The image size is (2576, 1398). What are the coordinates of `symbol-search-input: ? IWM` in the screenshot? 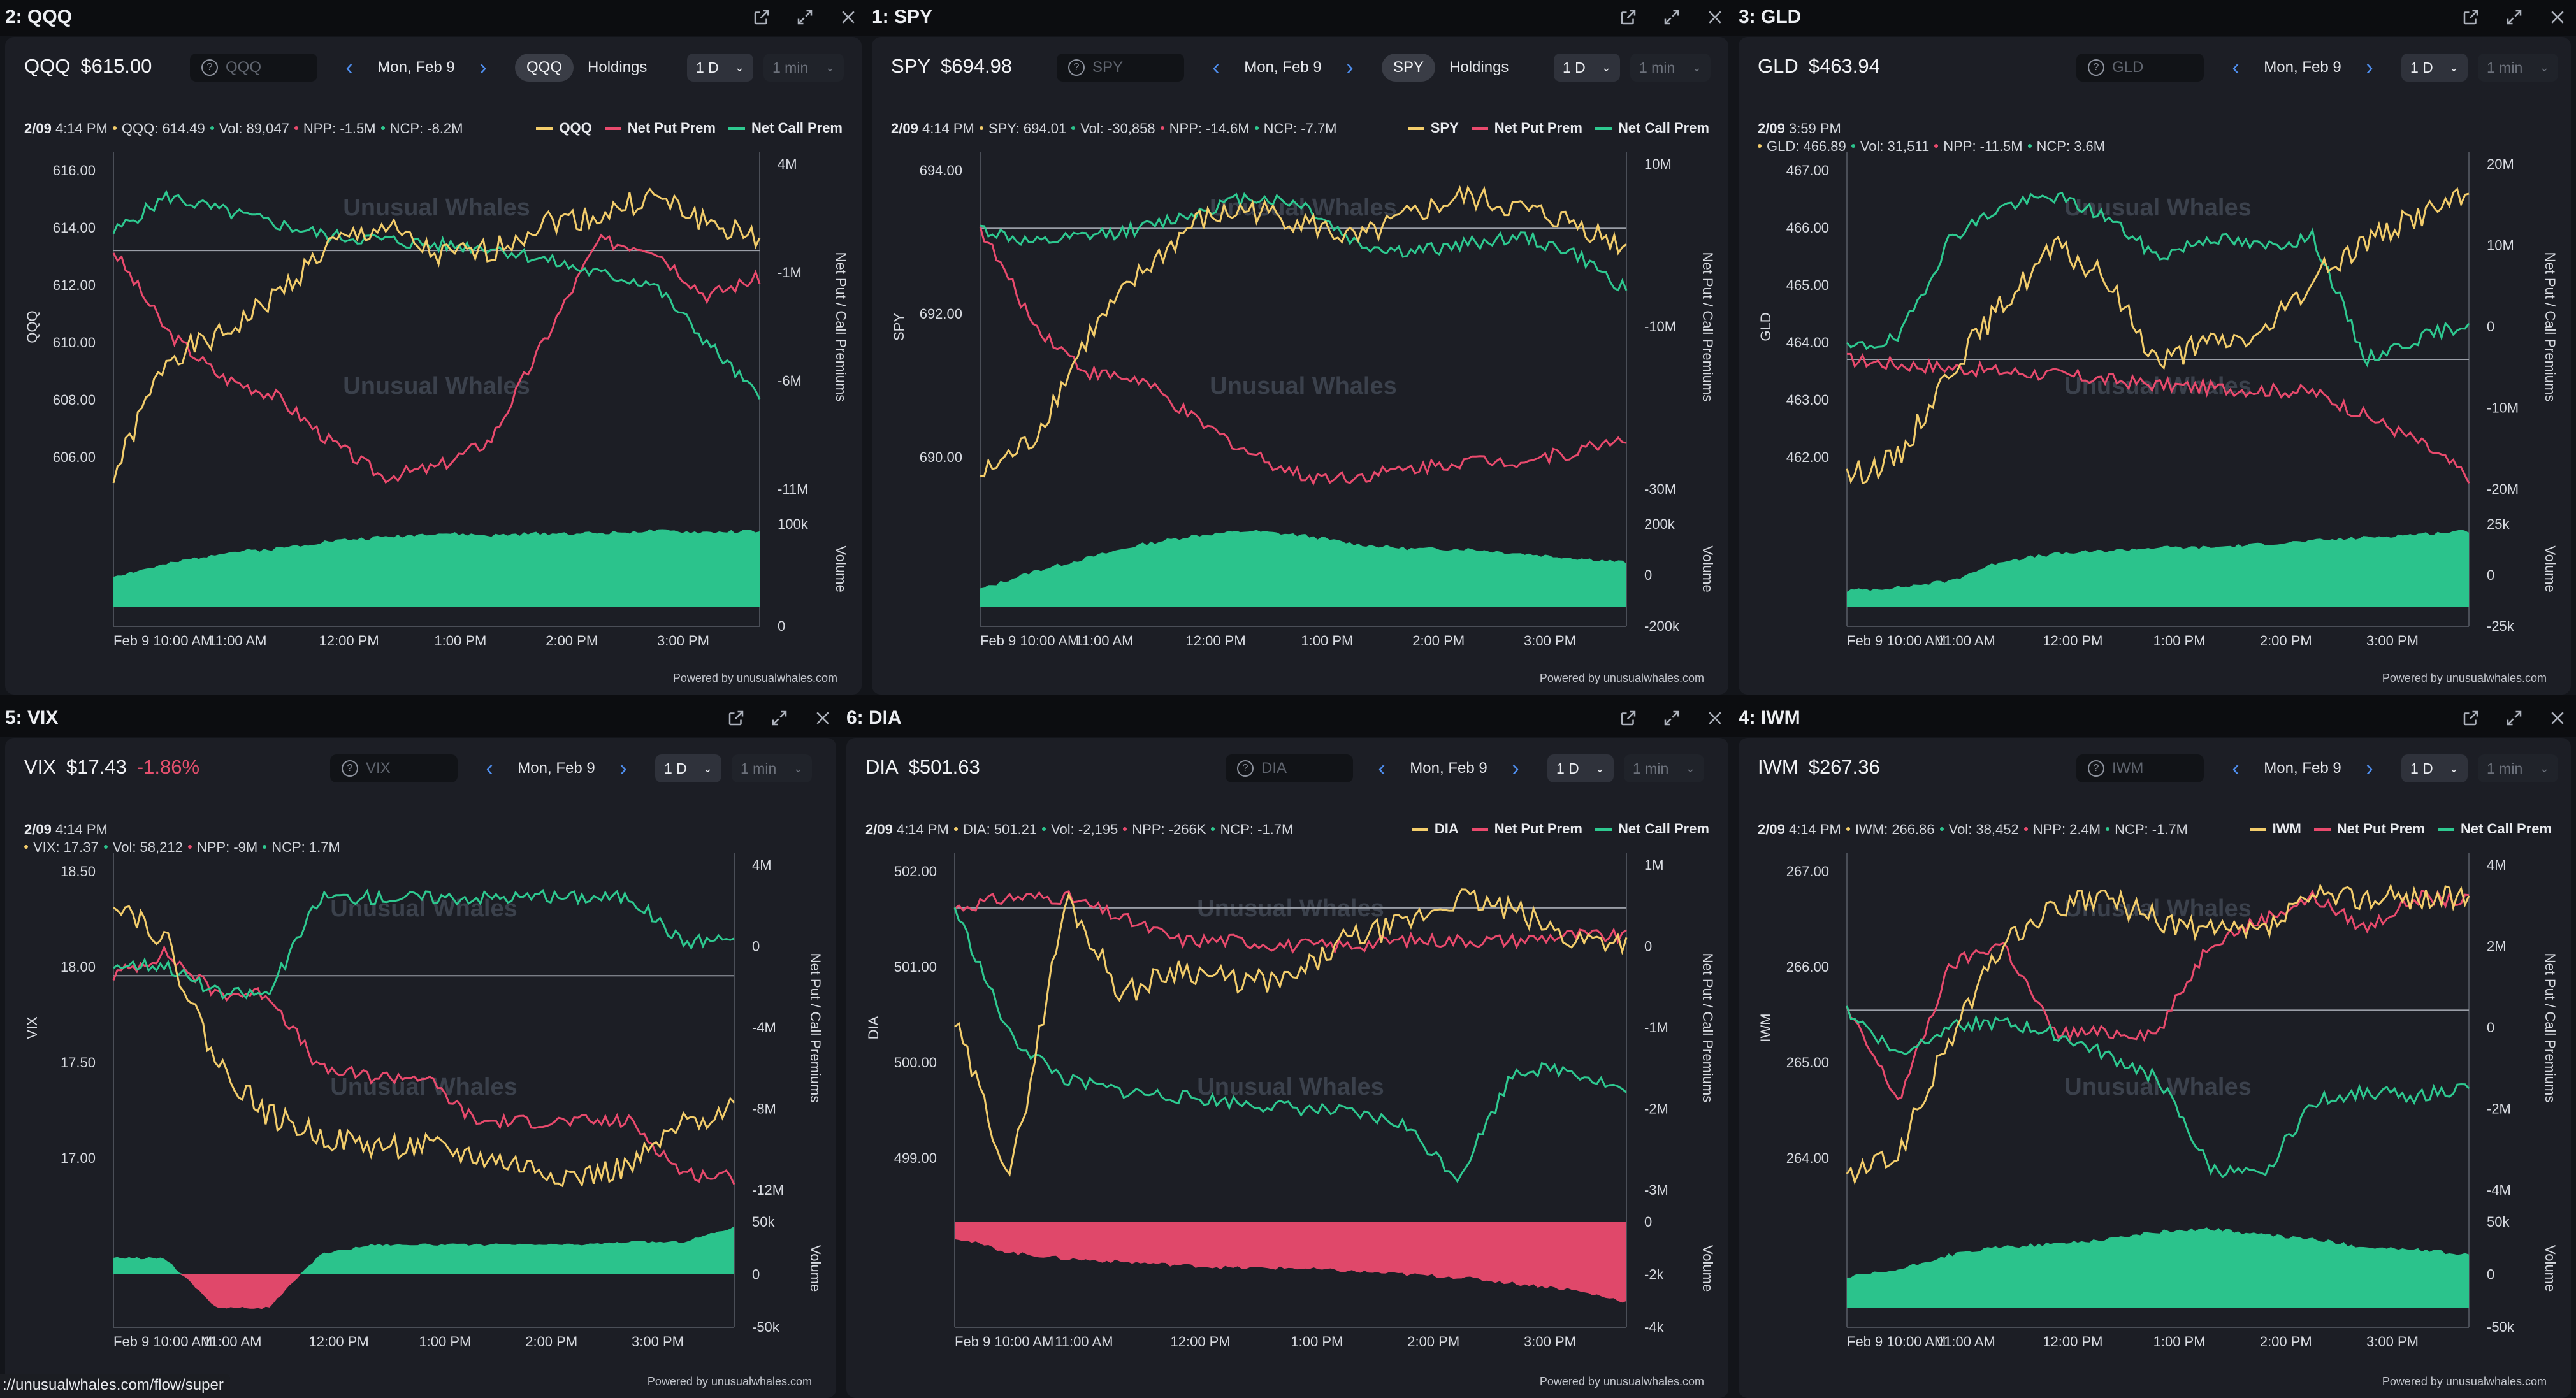 It's located at (2140, 768).